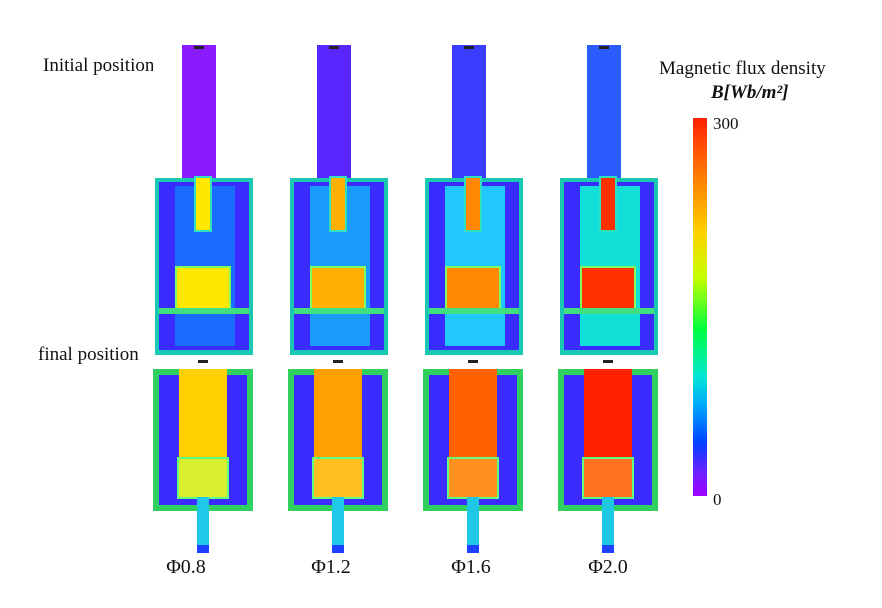 This screenshot has height=608, width=882. Describe the element at coordinates (750, 92) in the screenshot. I see `legend-unit: B[Wb/m²]` at that location.